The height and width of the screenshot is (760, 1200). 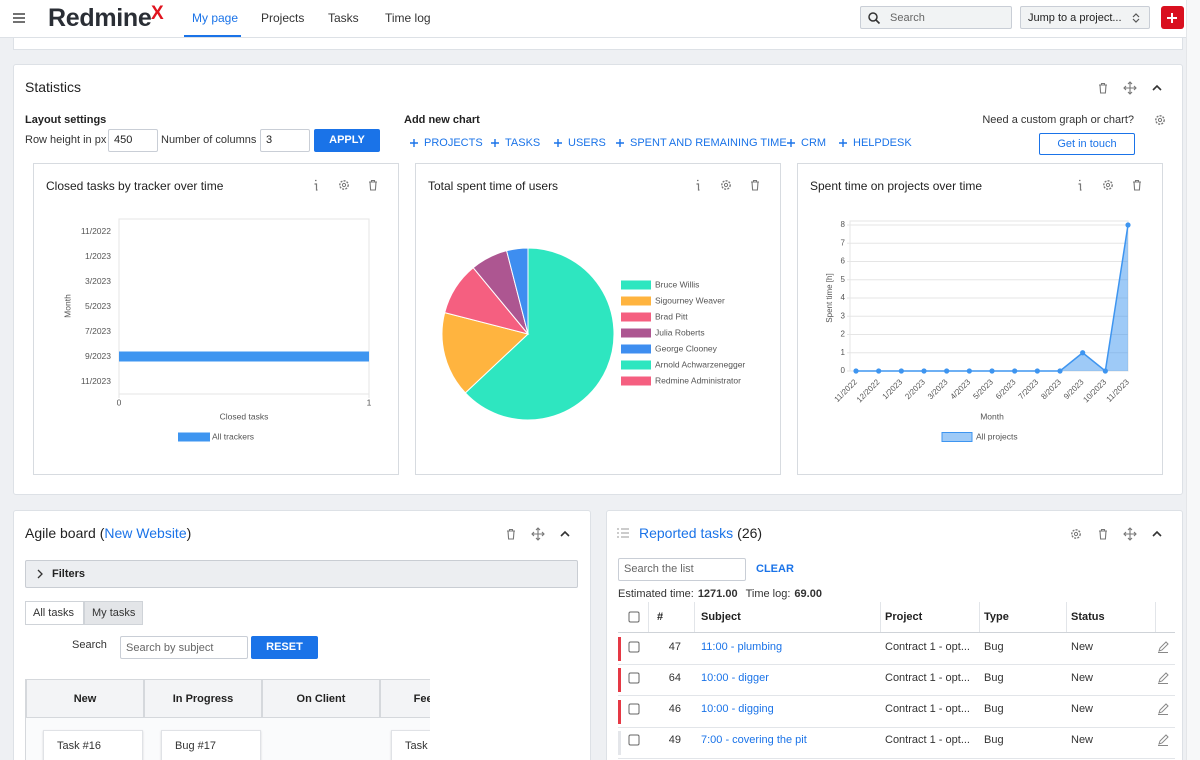 What do you see at coordinates (636, 365) in the screenshot?
I see `legend-swatch` at bounding box center [636, 365].